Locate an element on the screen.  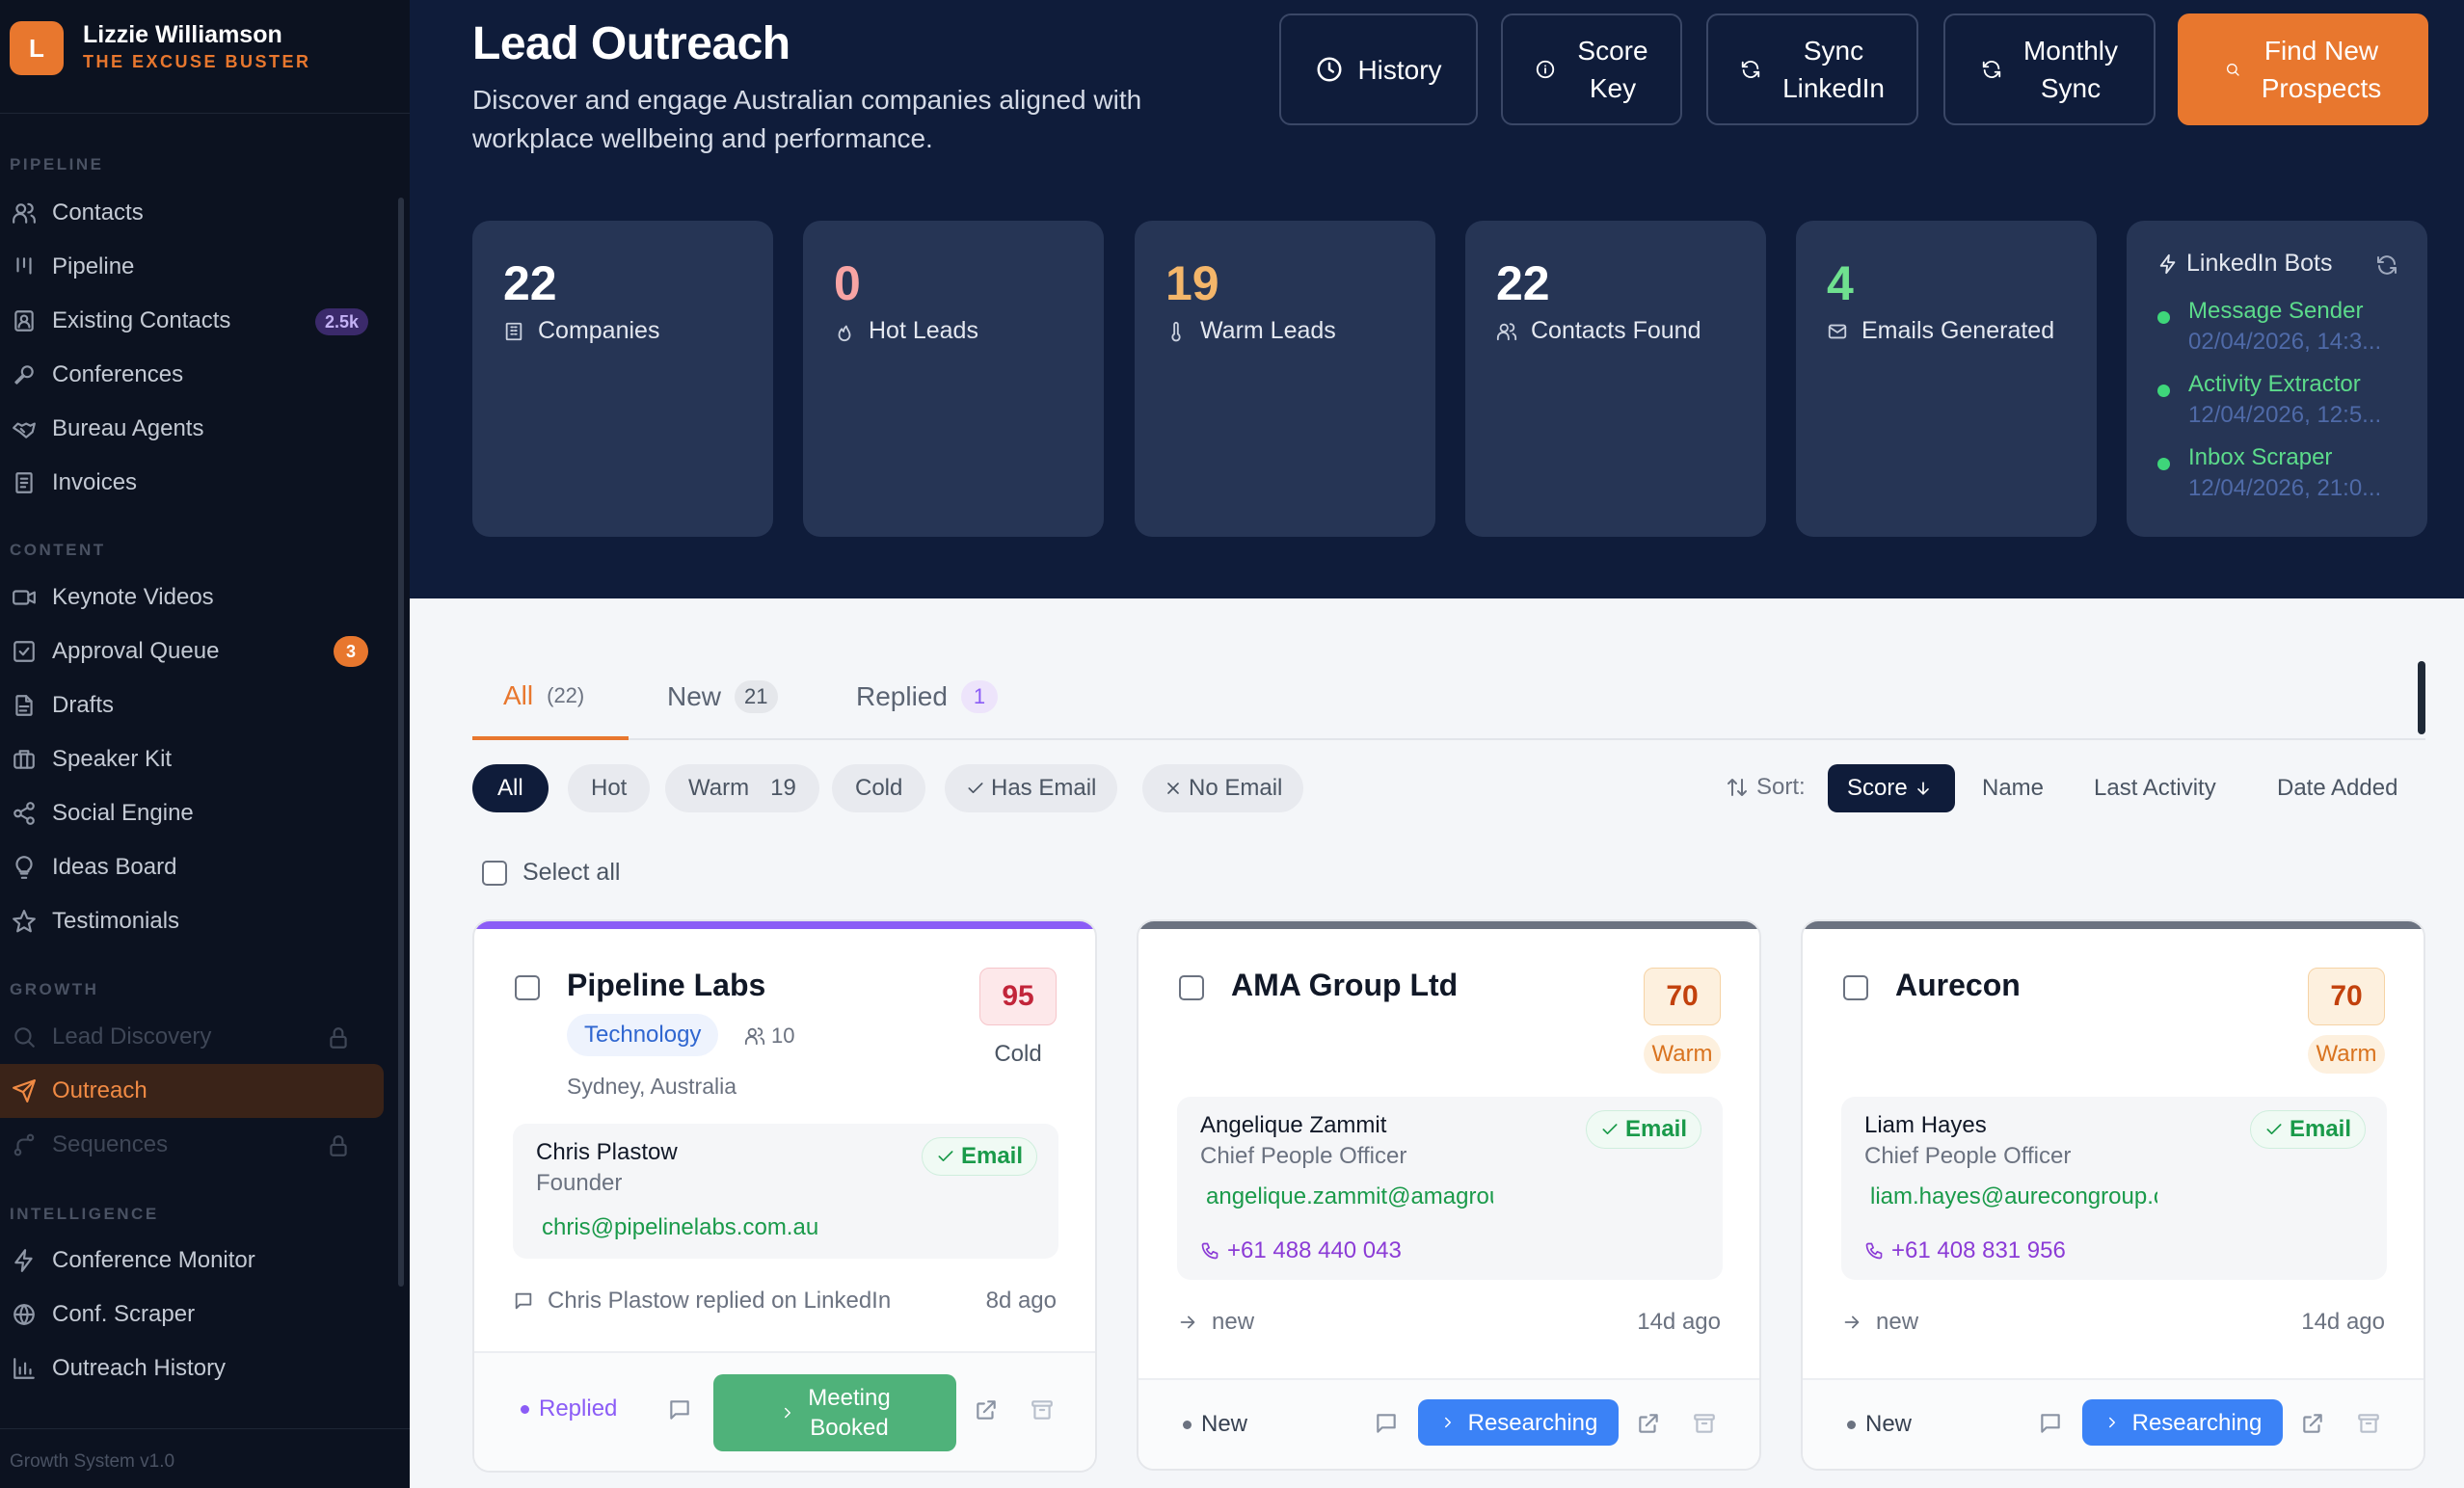
activity-time: 8d ago is located at coordinates (1021, 1301).